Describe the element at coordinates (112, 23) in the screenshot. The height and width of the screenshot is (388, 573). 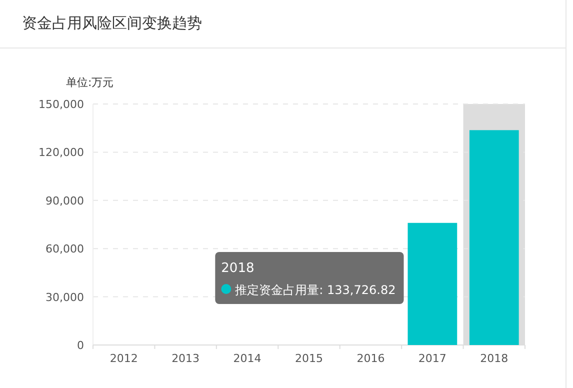
I see `chart-title: 资金占用风险区间变换趋势` at that location.